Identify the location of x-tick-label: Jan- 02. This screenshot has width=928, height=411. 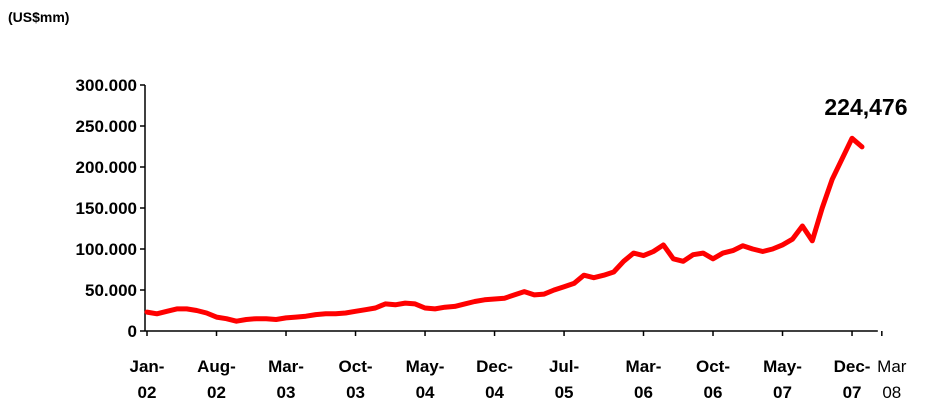
(147, 379).